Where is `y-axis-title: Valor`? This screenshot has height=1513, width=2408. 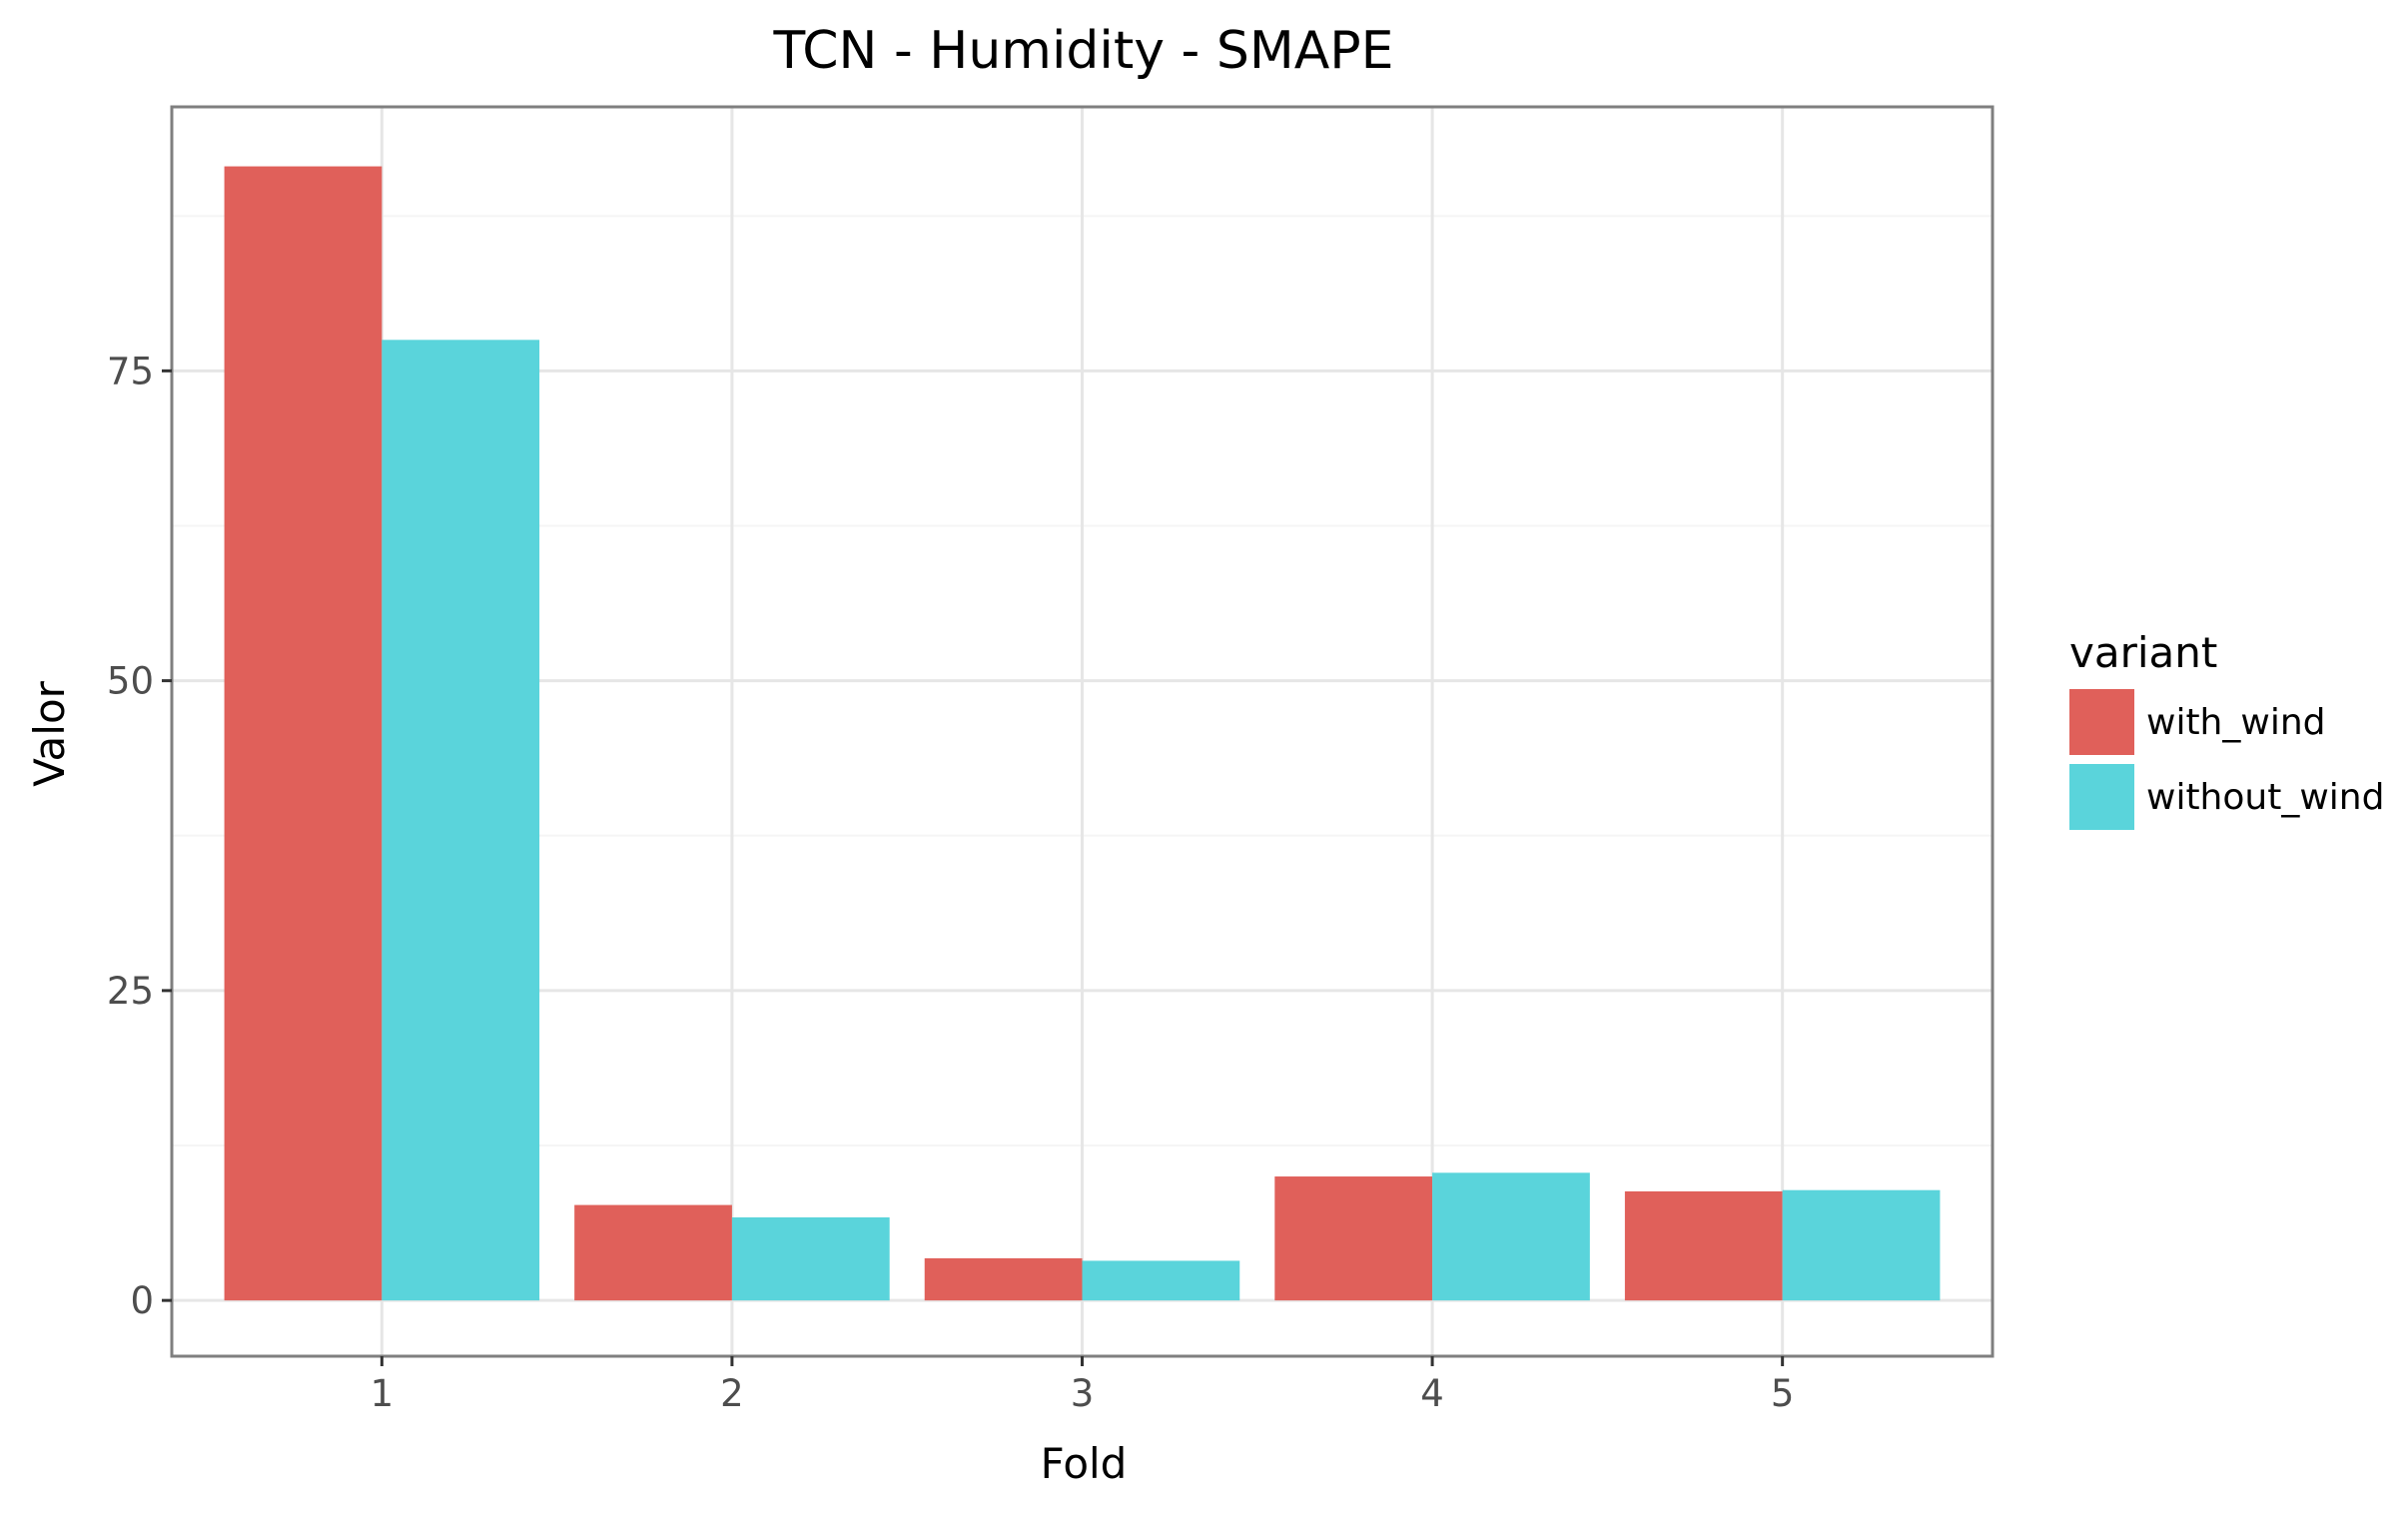 y-axis-title: Valor is located at coordinates (49, 733).